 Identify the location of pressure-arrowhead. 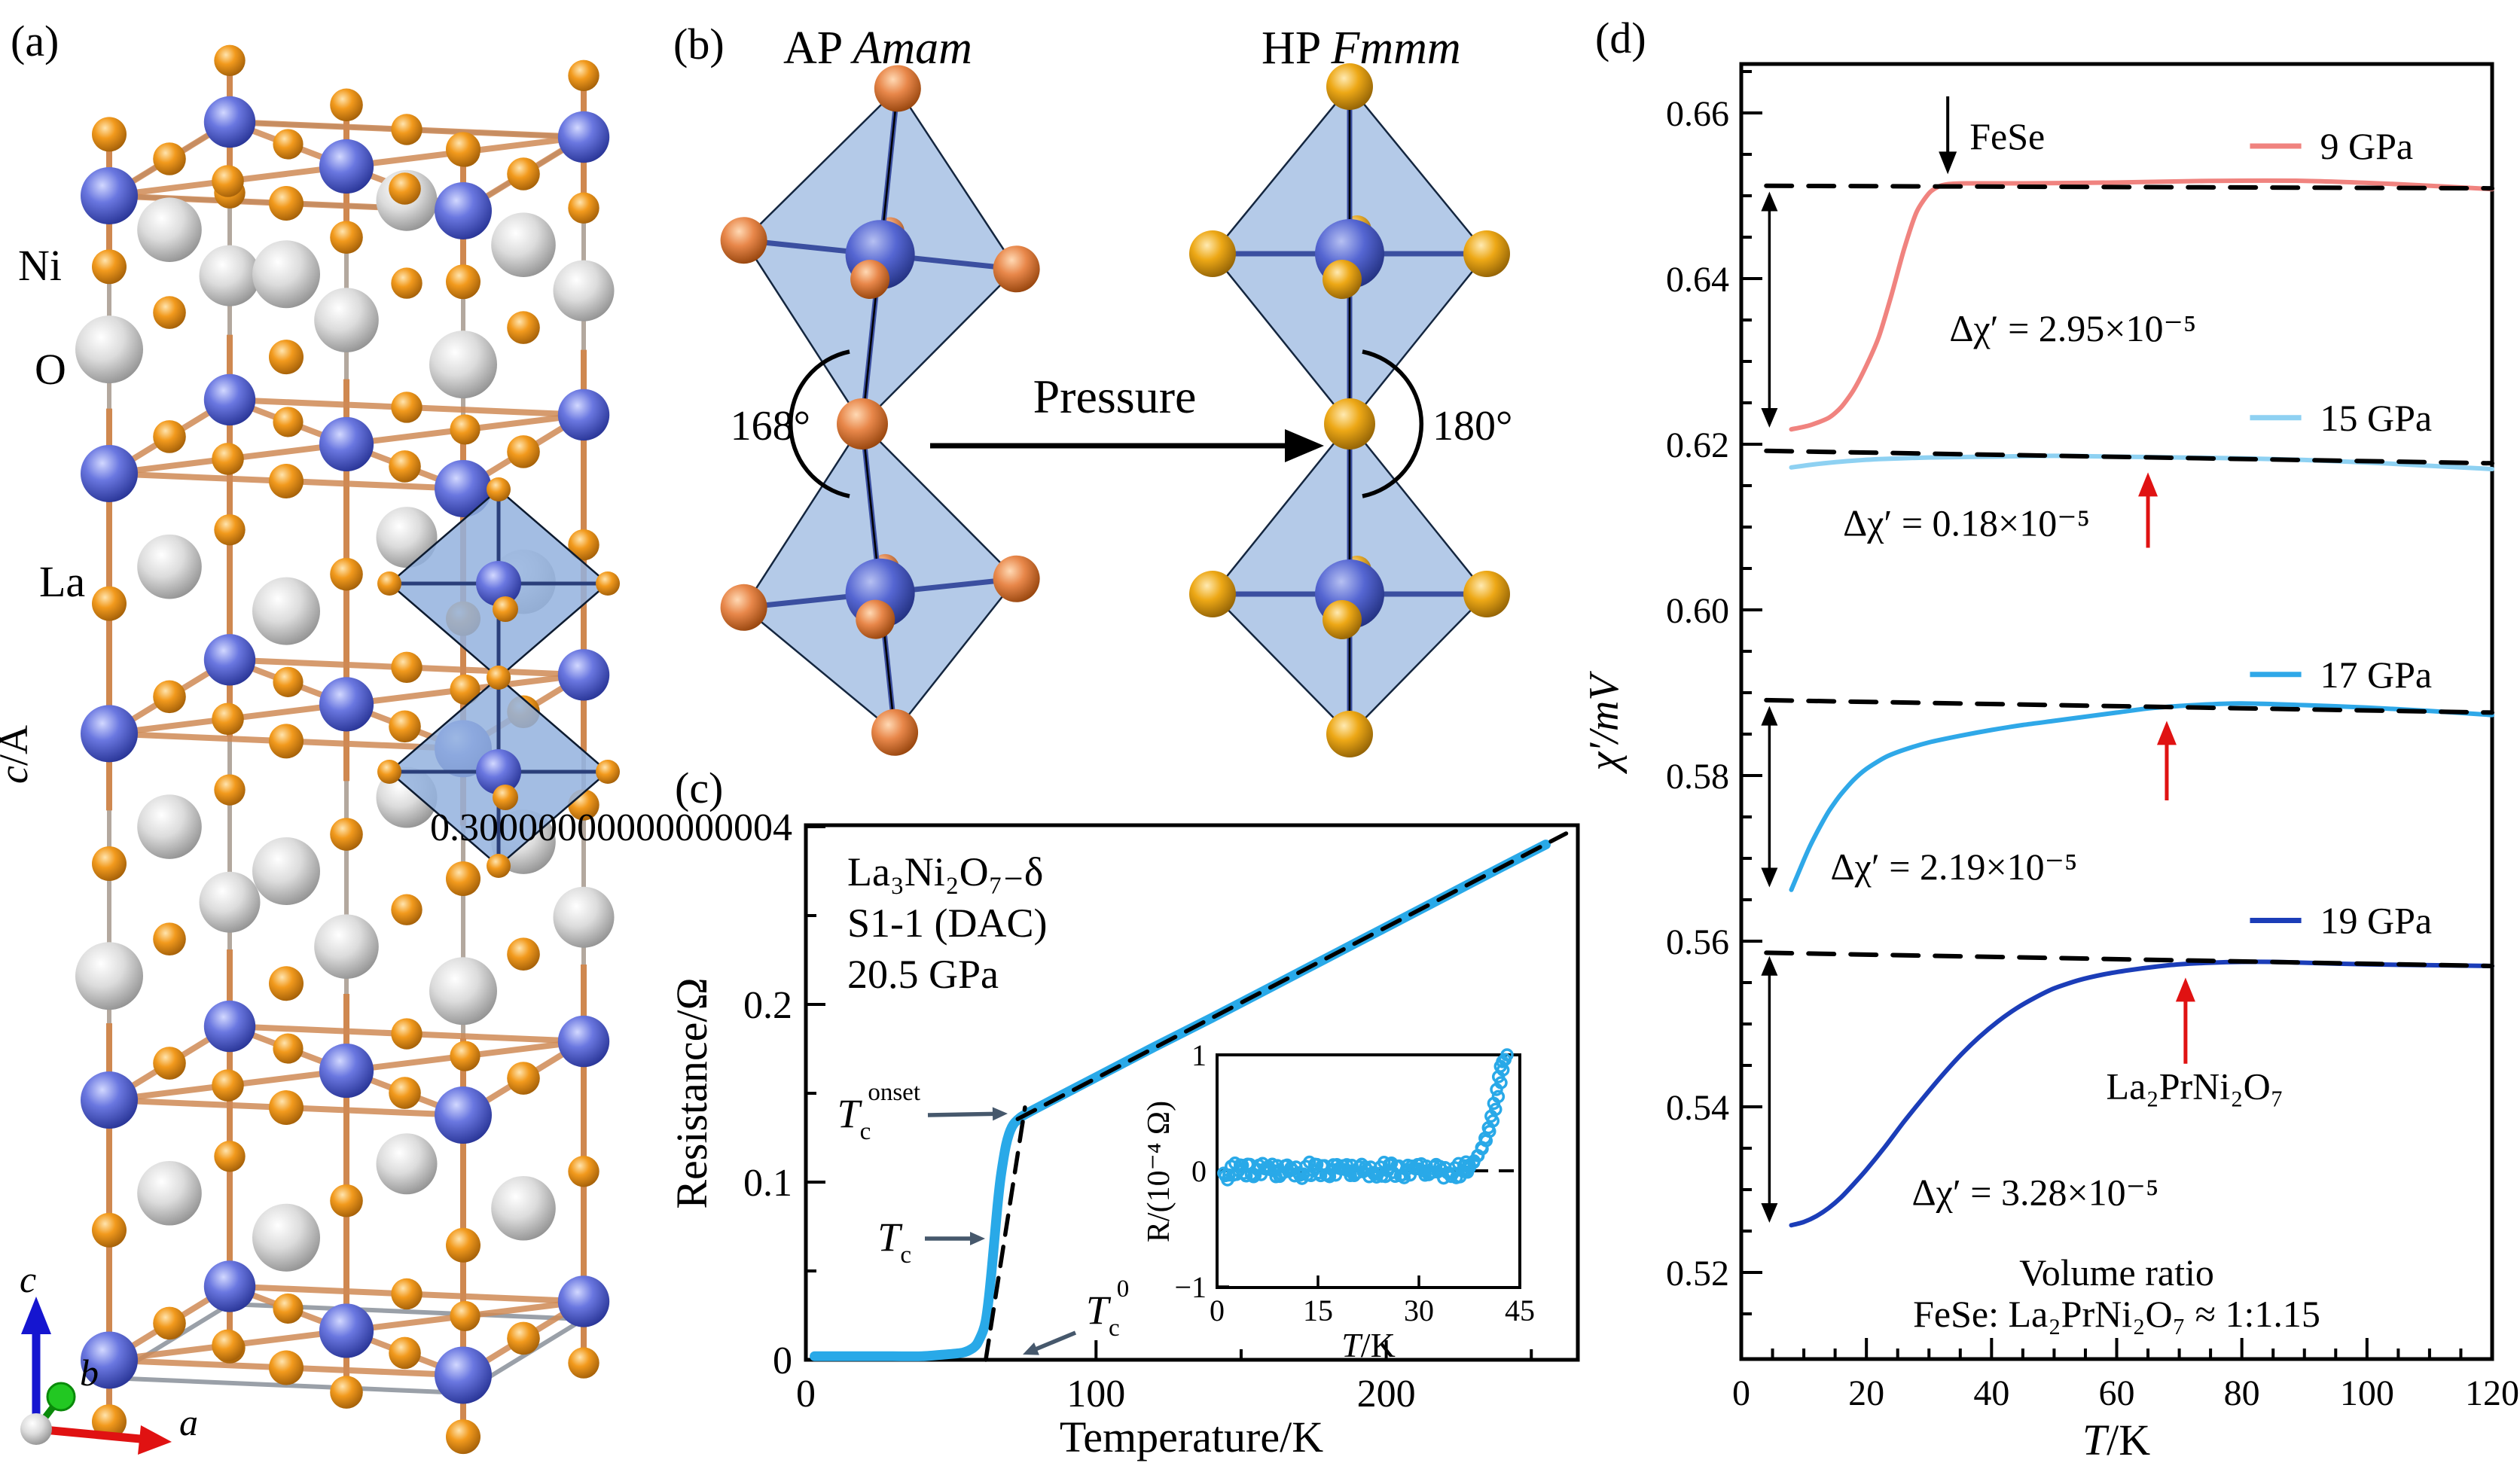
(1304, 445).